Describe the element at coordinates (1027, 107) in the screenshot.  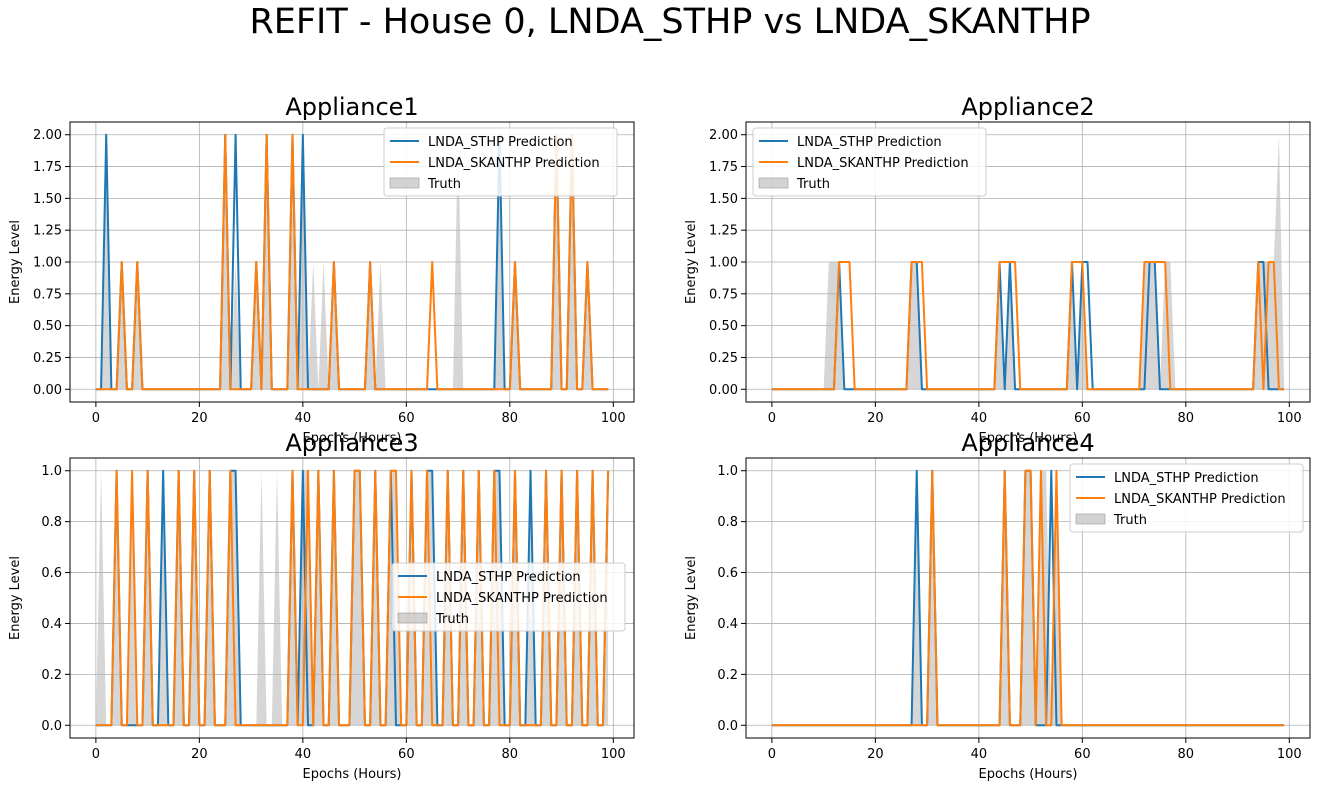
I see `chart-title: Appliance2` at that location.